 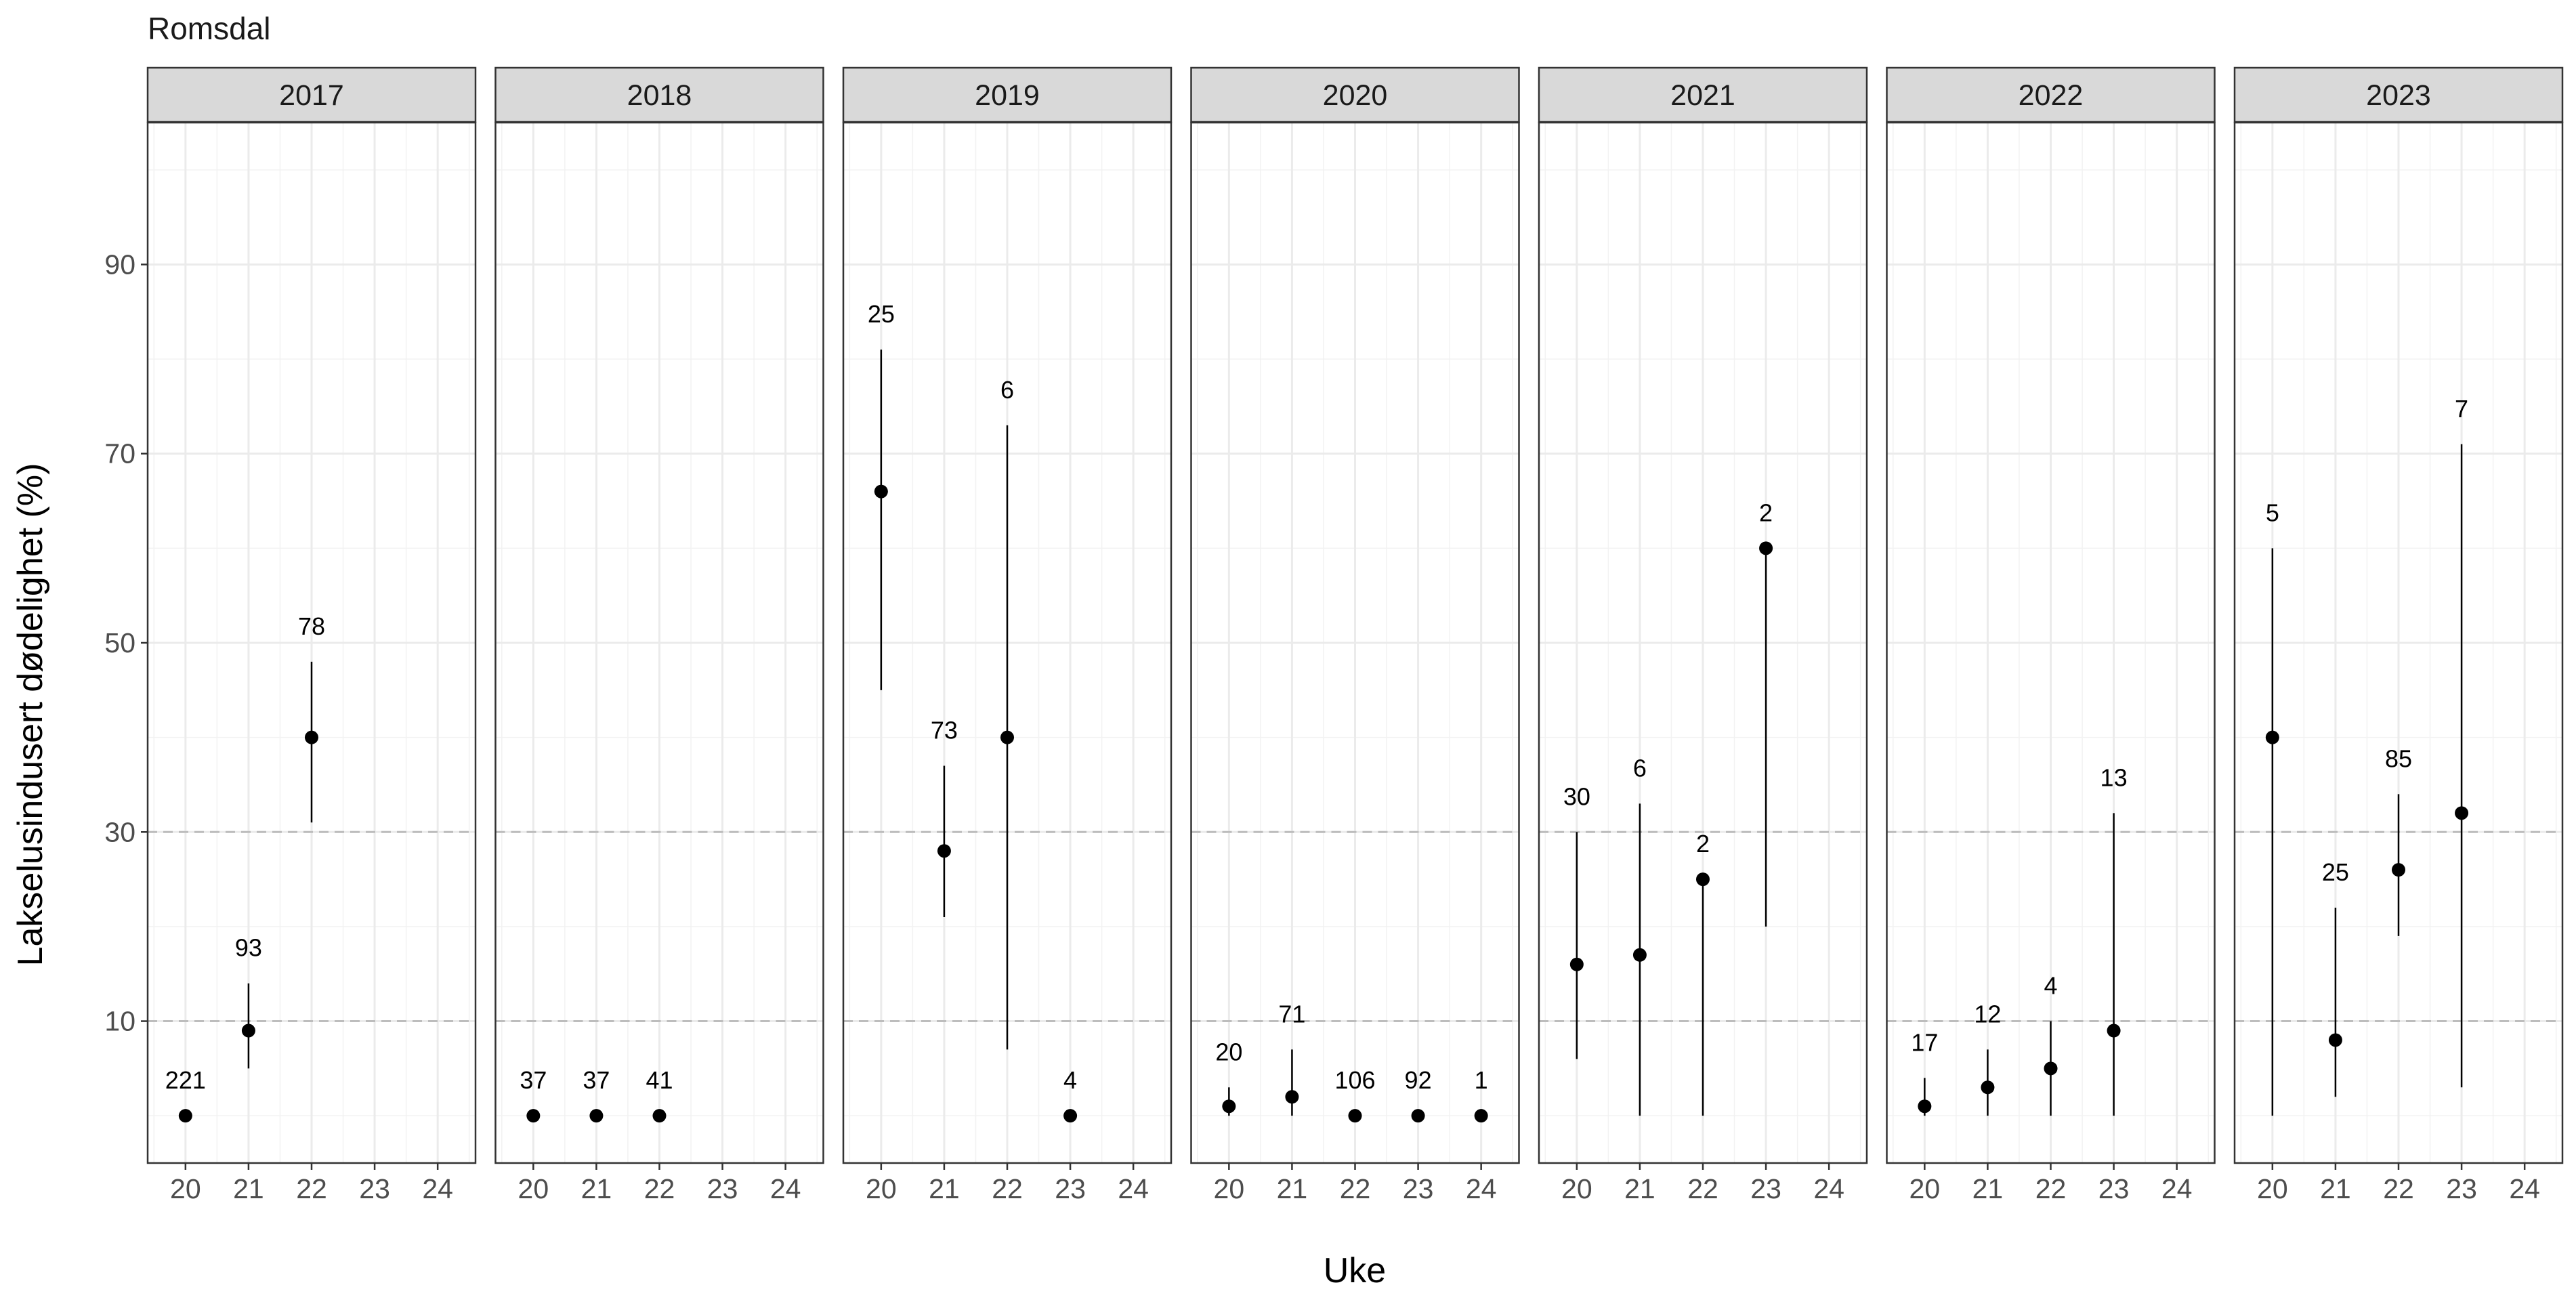 I want to click on y-tick-label: 90, so click(x=119, y=264).